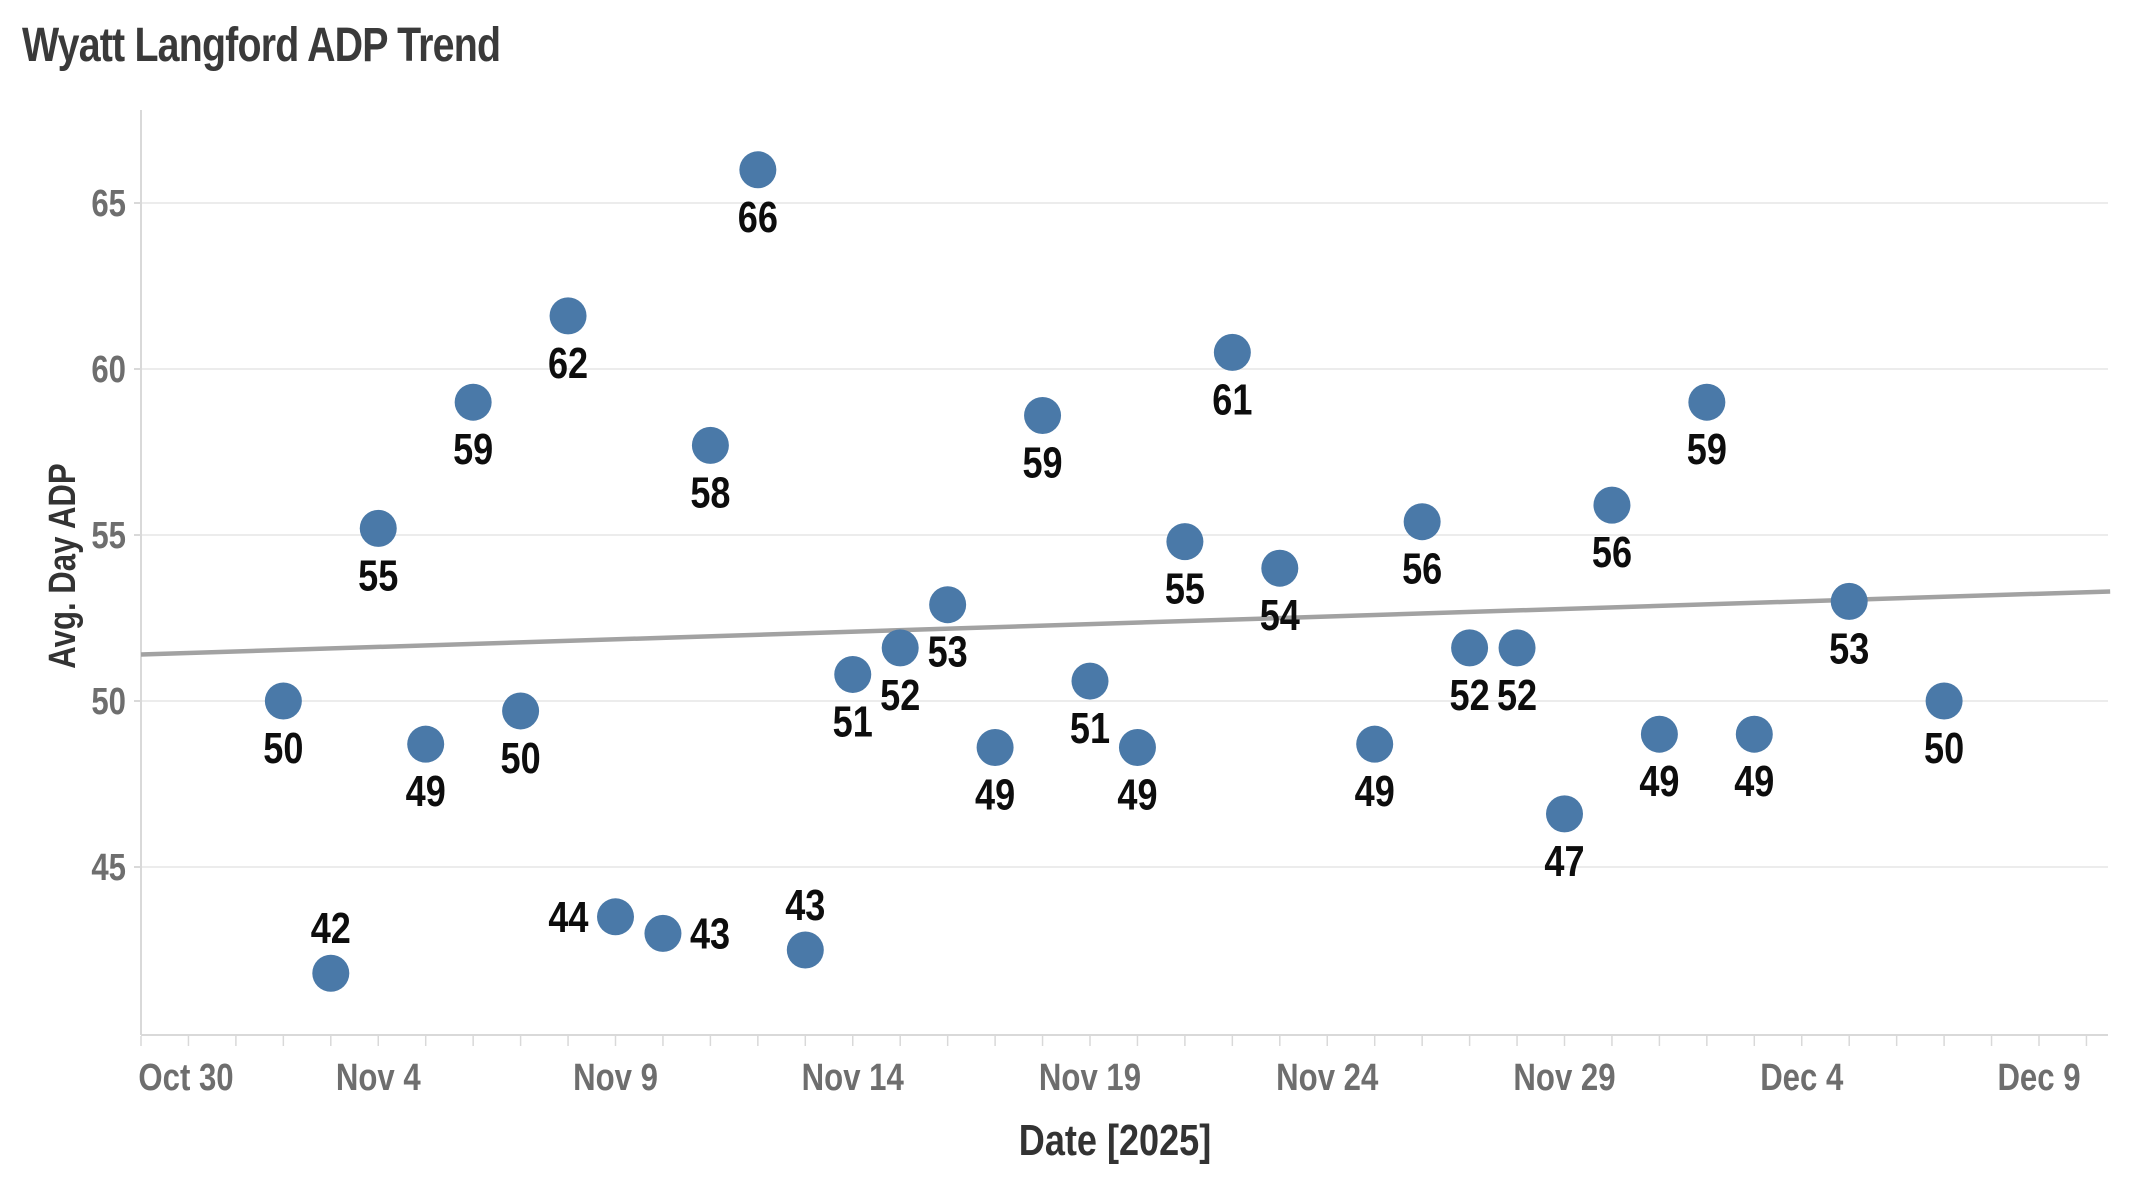  What do you see at coordinates (331, 928) in the screenshot?
I see `data-point-label: 42` at bounding box center [331, 928].